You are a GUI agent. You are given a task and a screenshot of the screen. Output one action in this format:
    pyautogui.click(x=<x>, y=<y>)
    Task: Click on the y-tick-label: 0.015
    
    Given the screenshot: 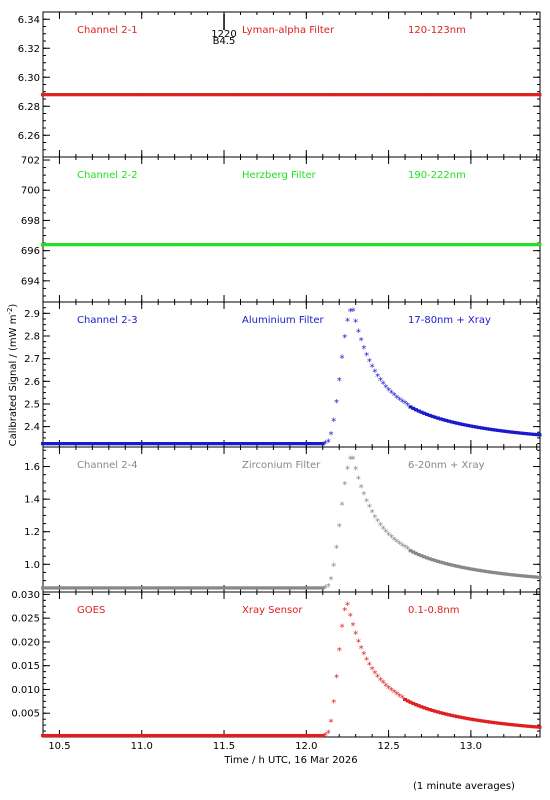 What is the action you would take?
    pyautogui.click(x=25, y=666)
    